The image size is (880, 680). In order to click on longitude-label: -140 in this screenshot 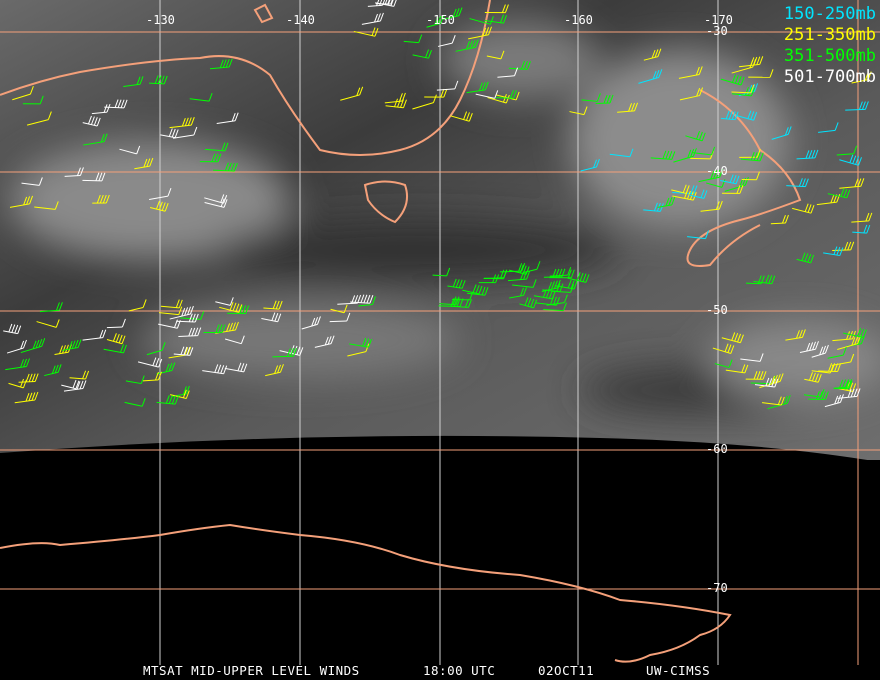, I will do `click(300, 20)`.